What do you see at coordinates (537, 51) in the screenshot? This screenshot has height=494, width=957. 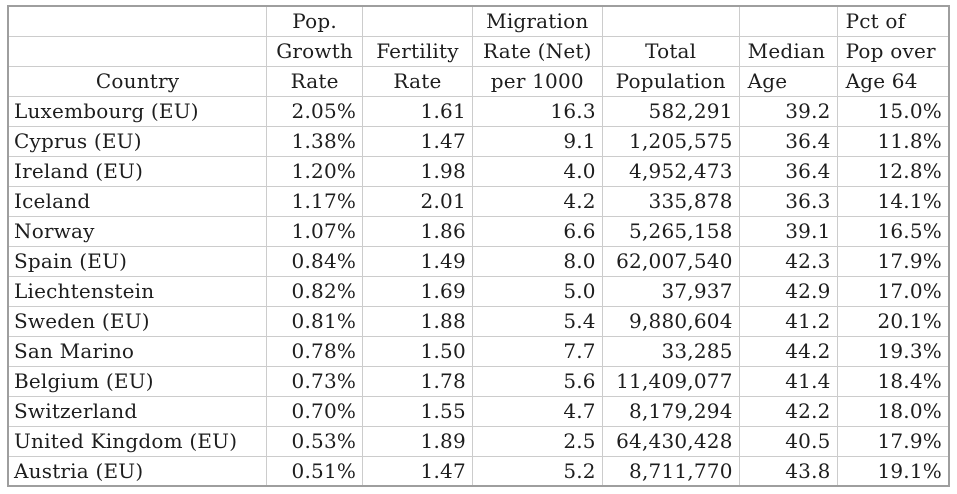 I see `header-cell-migration-rate: Rate (Net)` at bounding box center [537, 51].